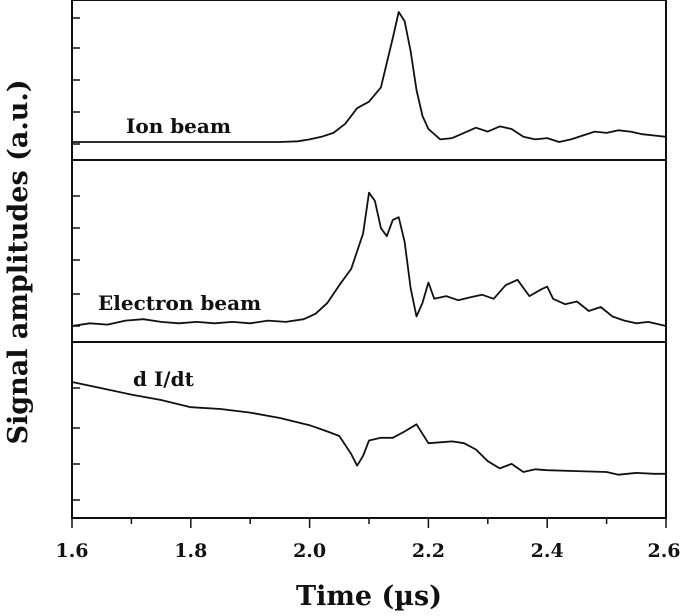  Describe the element at coordinates (368, 428) in the screenshot. I see `didt-series-line` at that location.